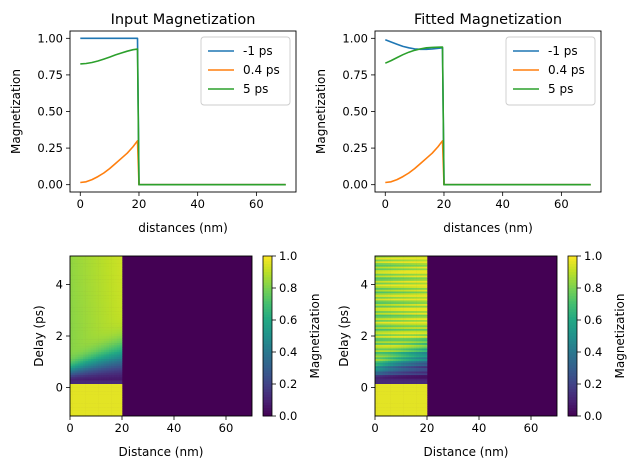 This screenshot has height=469, width=638. Describe the element at coordinates (258, 51) in the screenshot. I see `legend-label: -1 ps` at that location.